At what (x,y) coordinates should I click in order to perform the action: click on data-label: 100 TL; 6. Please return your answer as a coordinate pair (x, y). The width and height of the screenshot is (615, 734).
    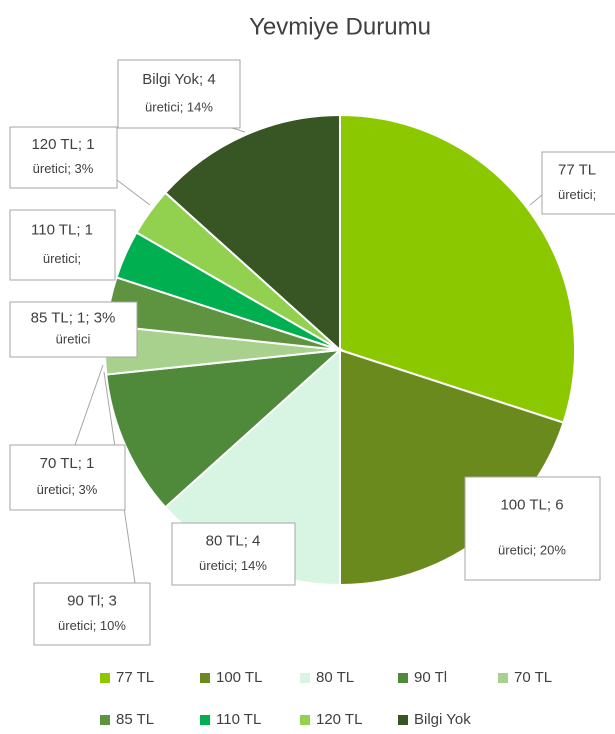
    Looking at the image, I should click on (531, 505).